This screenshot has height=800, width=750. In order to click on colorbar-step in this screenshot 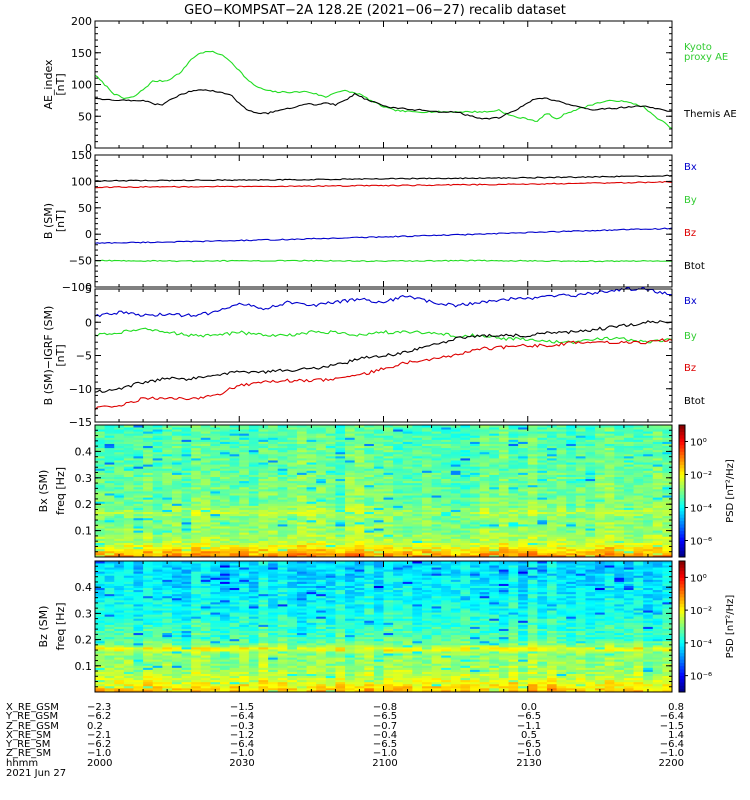, I will do `click(682, 476)`.